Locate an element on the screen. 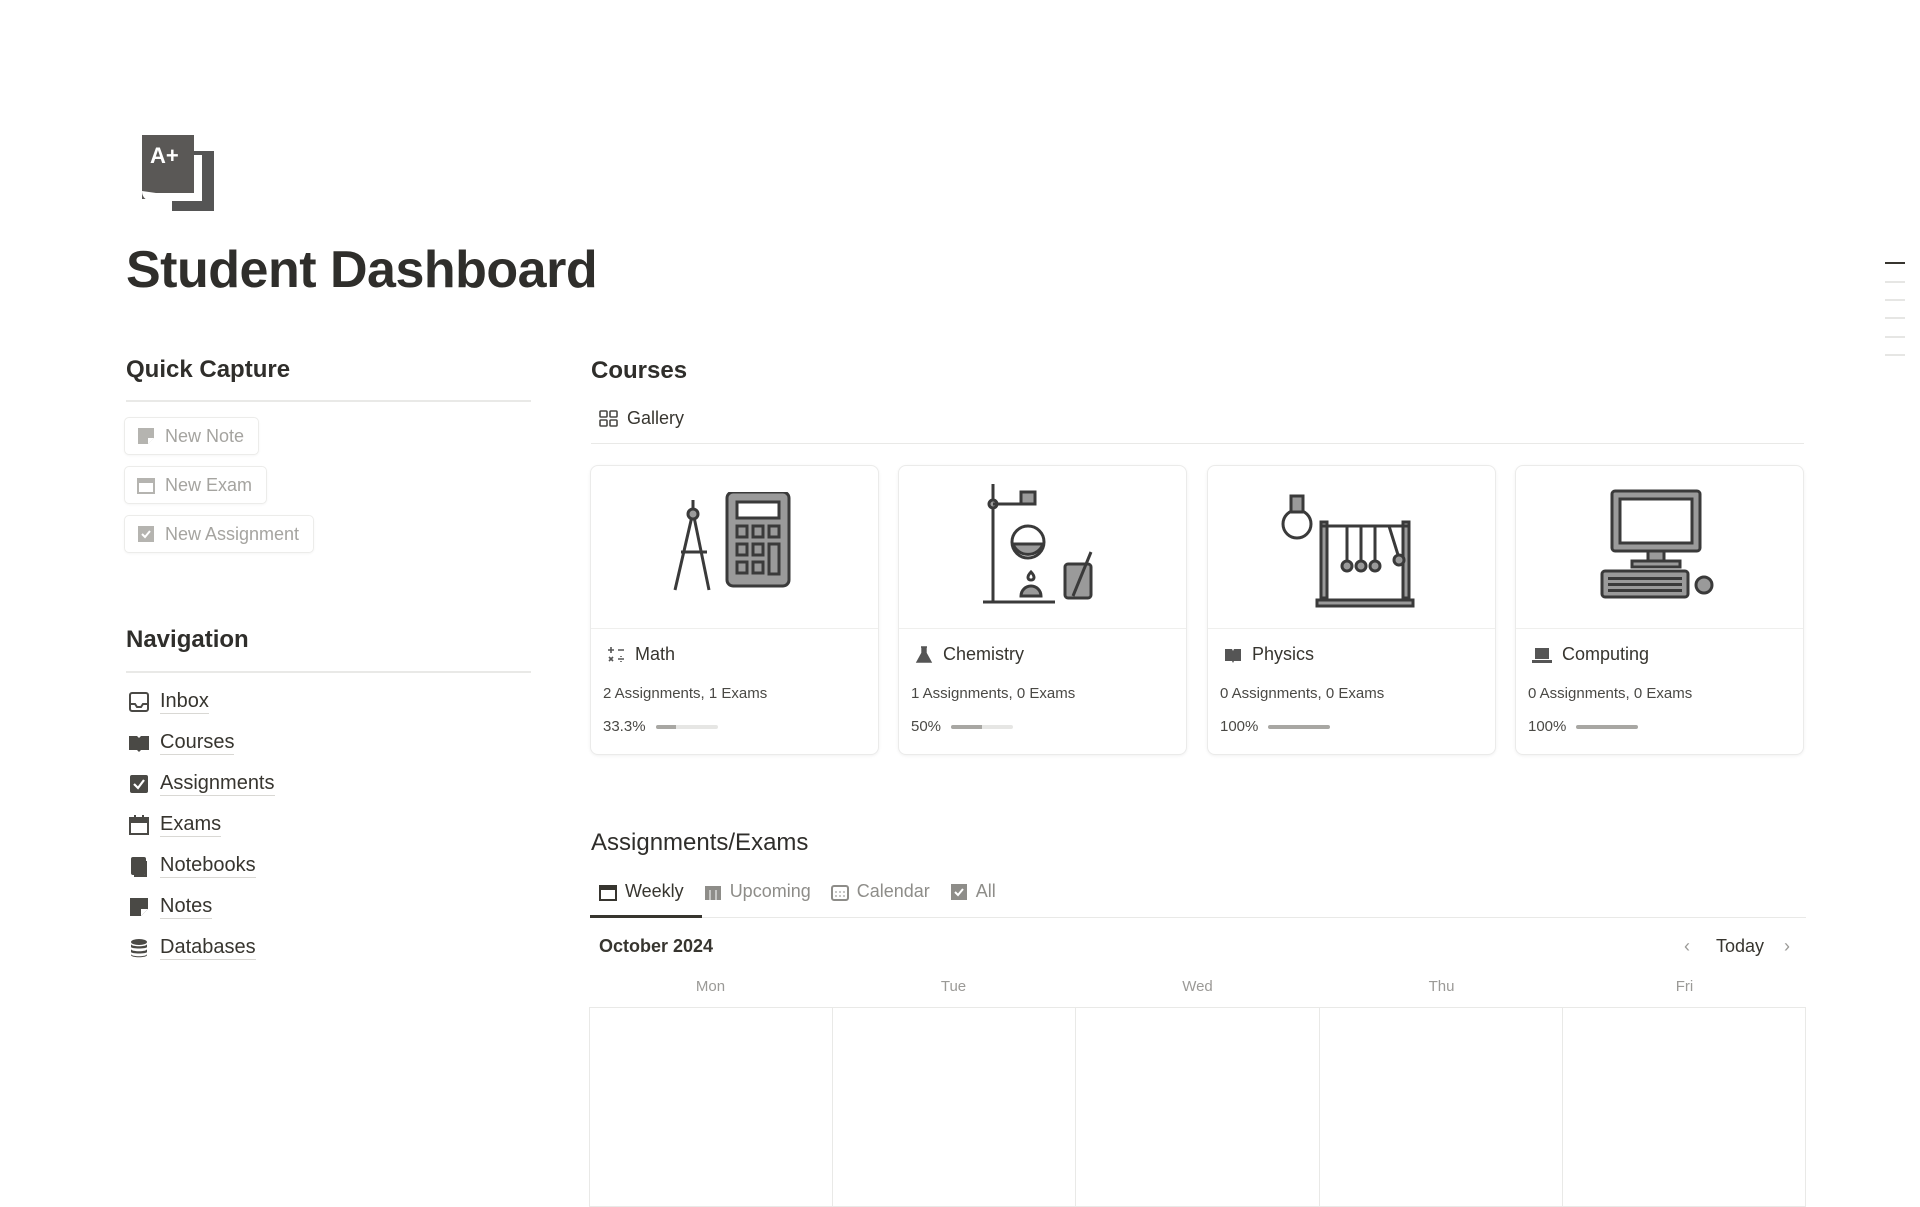  day-header: Fri is located at coordinates (1684, 986).